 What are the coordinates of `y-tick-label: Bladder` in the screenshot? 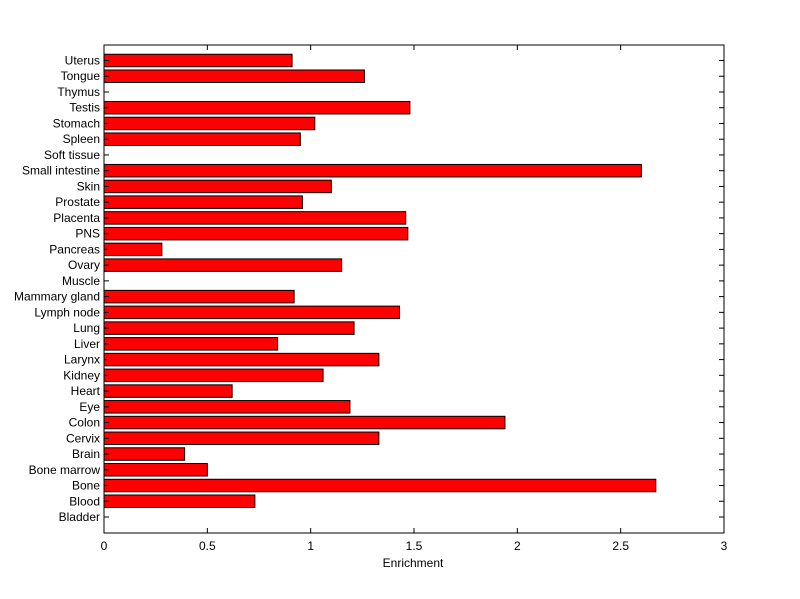 It's located at (79, 517).